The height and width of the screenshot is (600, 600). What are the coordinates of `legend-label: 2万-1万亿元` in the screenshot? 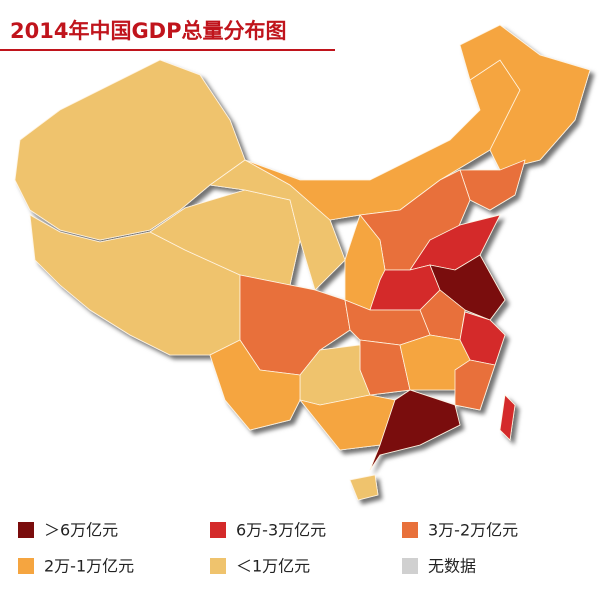 It's located at (89, 566).